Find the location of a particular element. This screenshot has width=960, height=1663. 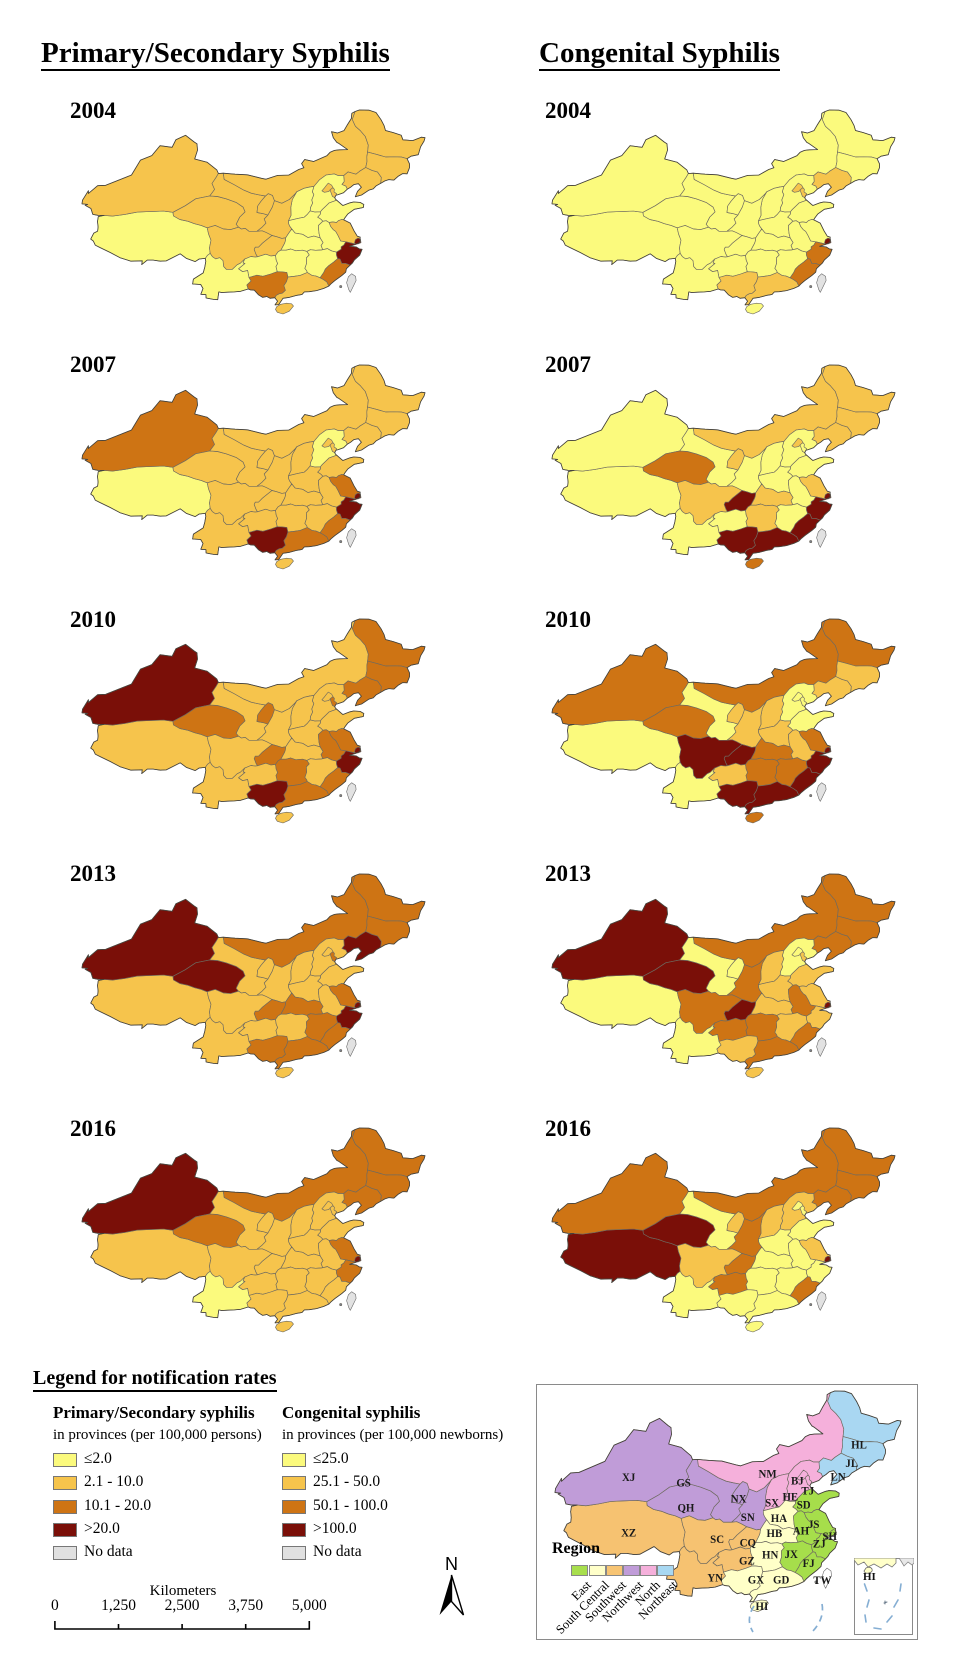

svg-text: FJ is located at coordinates (809, 1563).